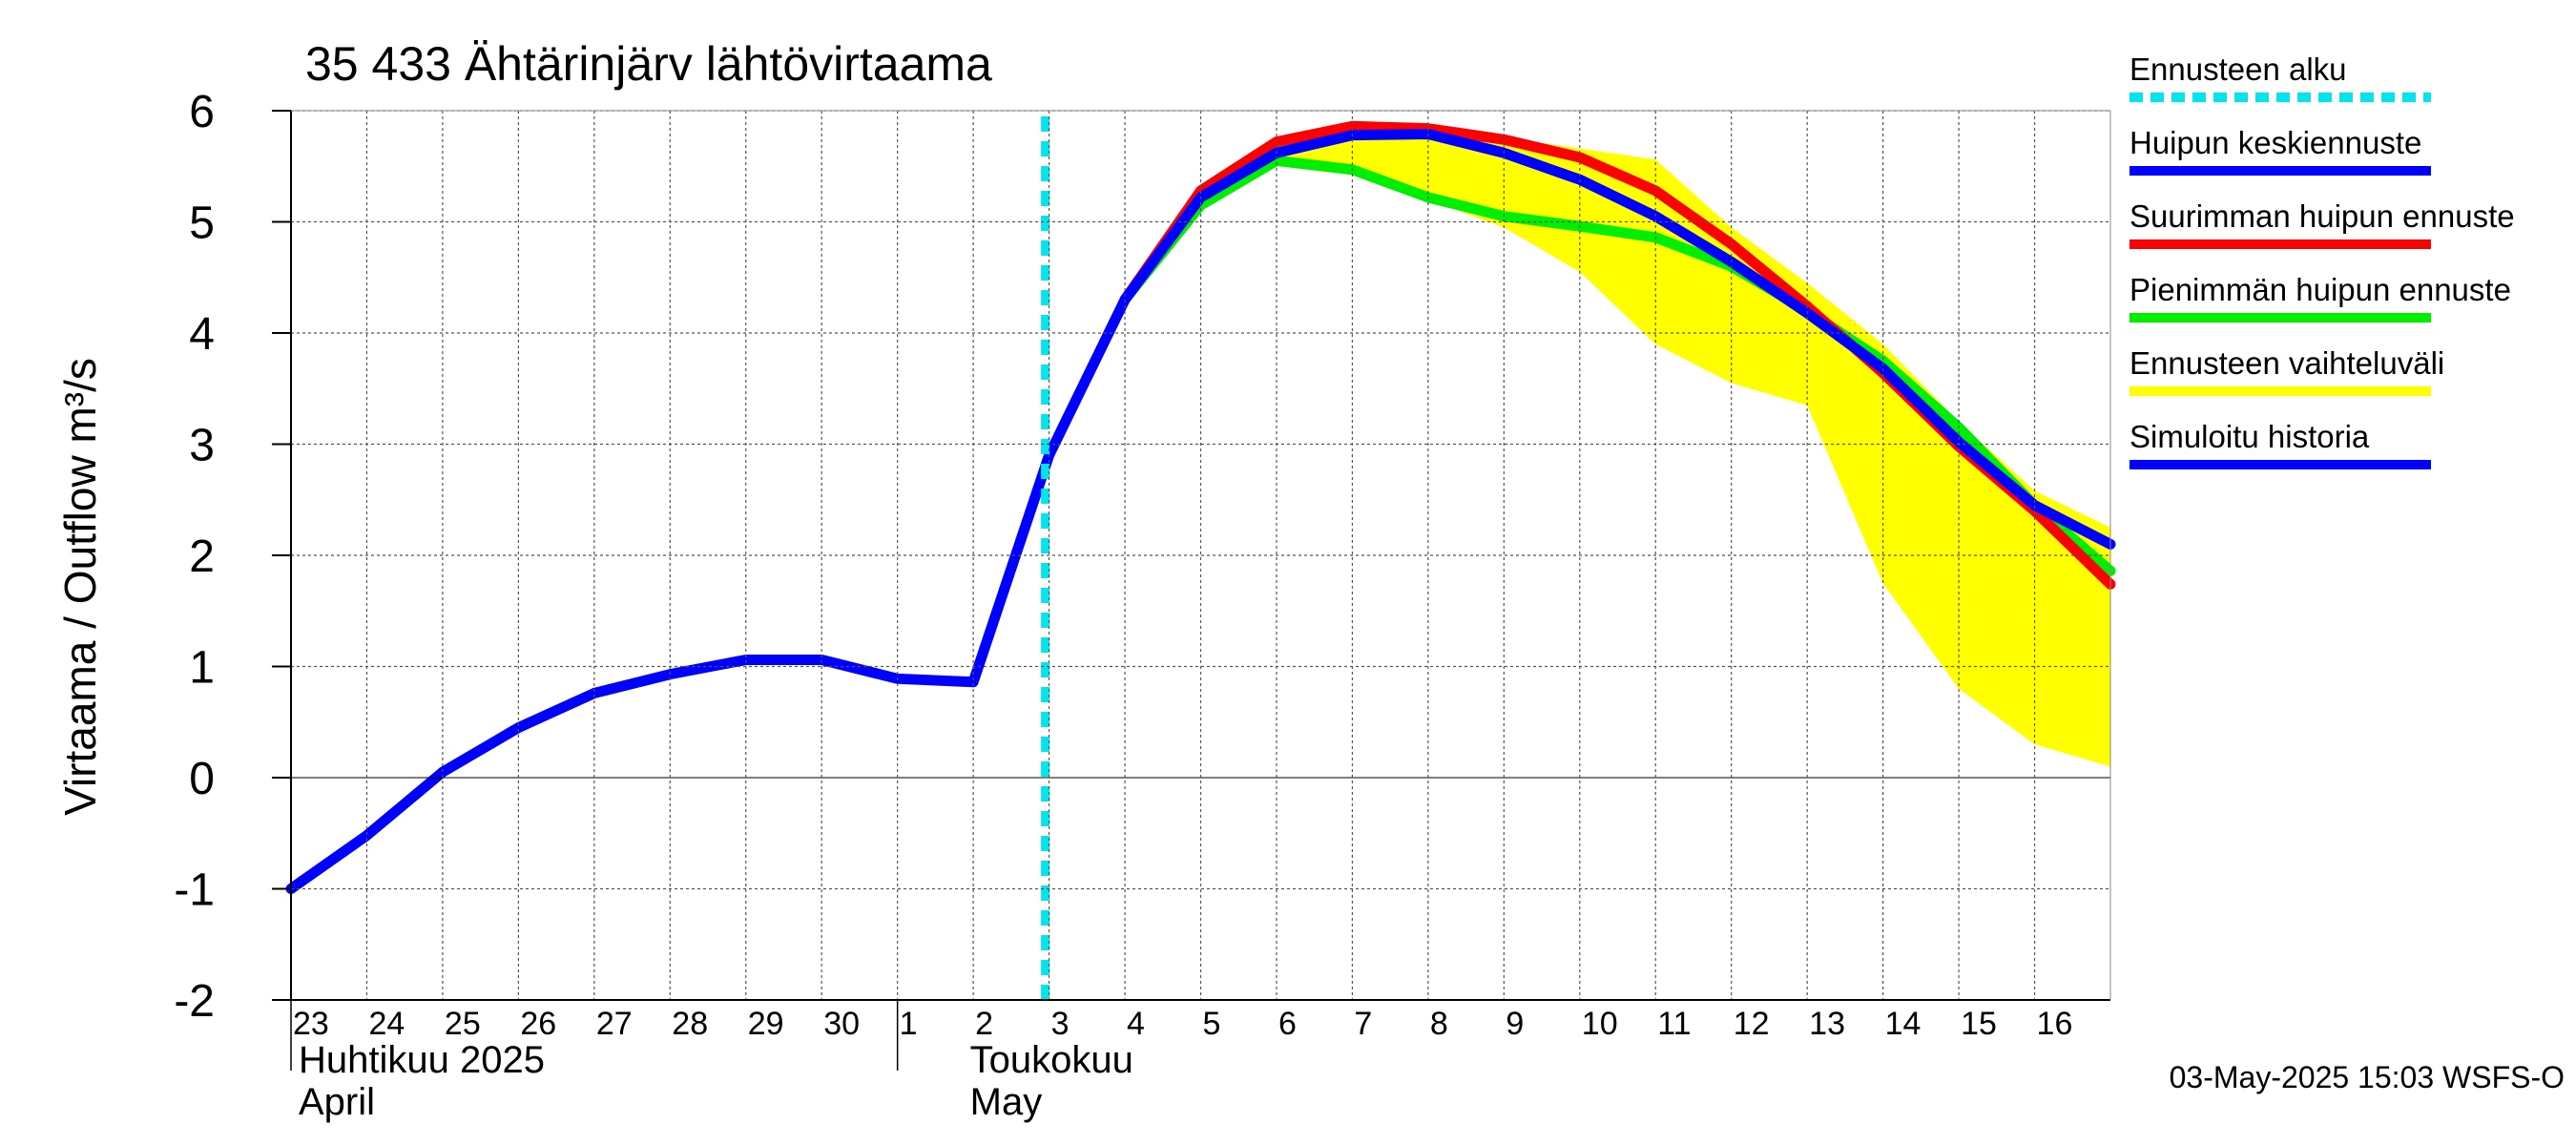 The height and width of the screenshot is (1145, 2576). I want to click on x-tick-label: 28, so click(690, 1024).